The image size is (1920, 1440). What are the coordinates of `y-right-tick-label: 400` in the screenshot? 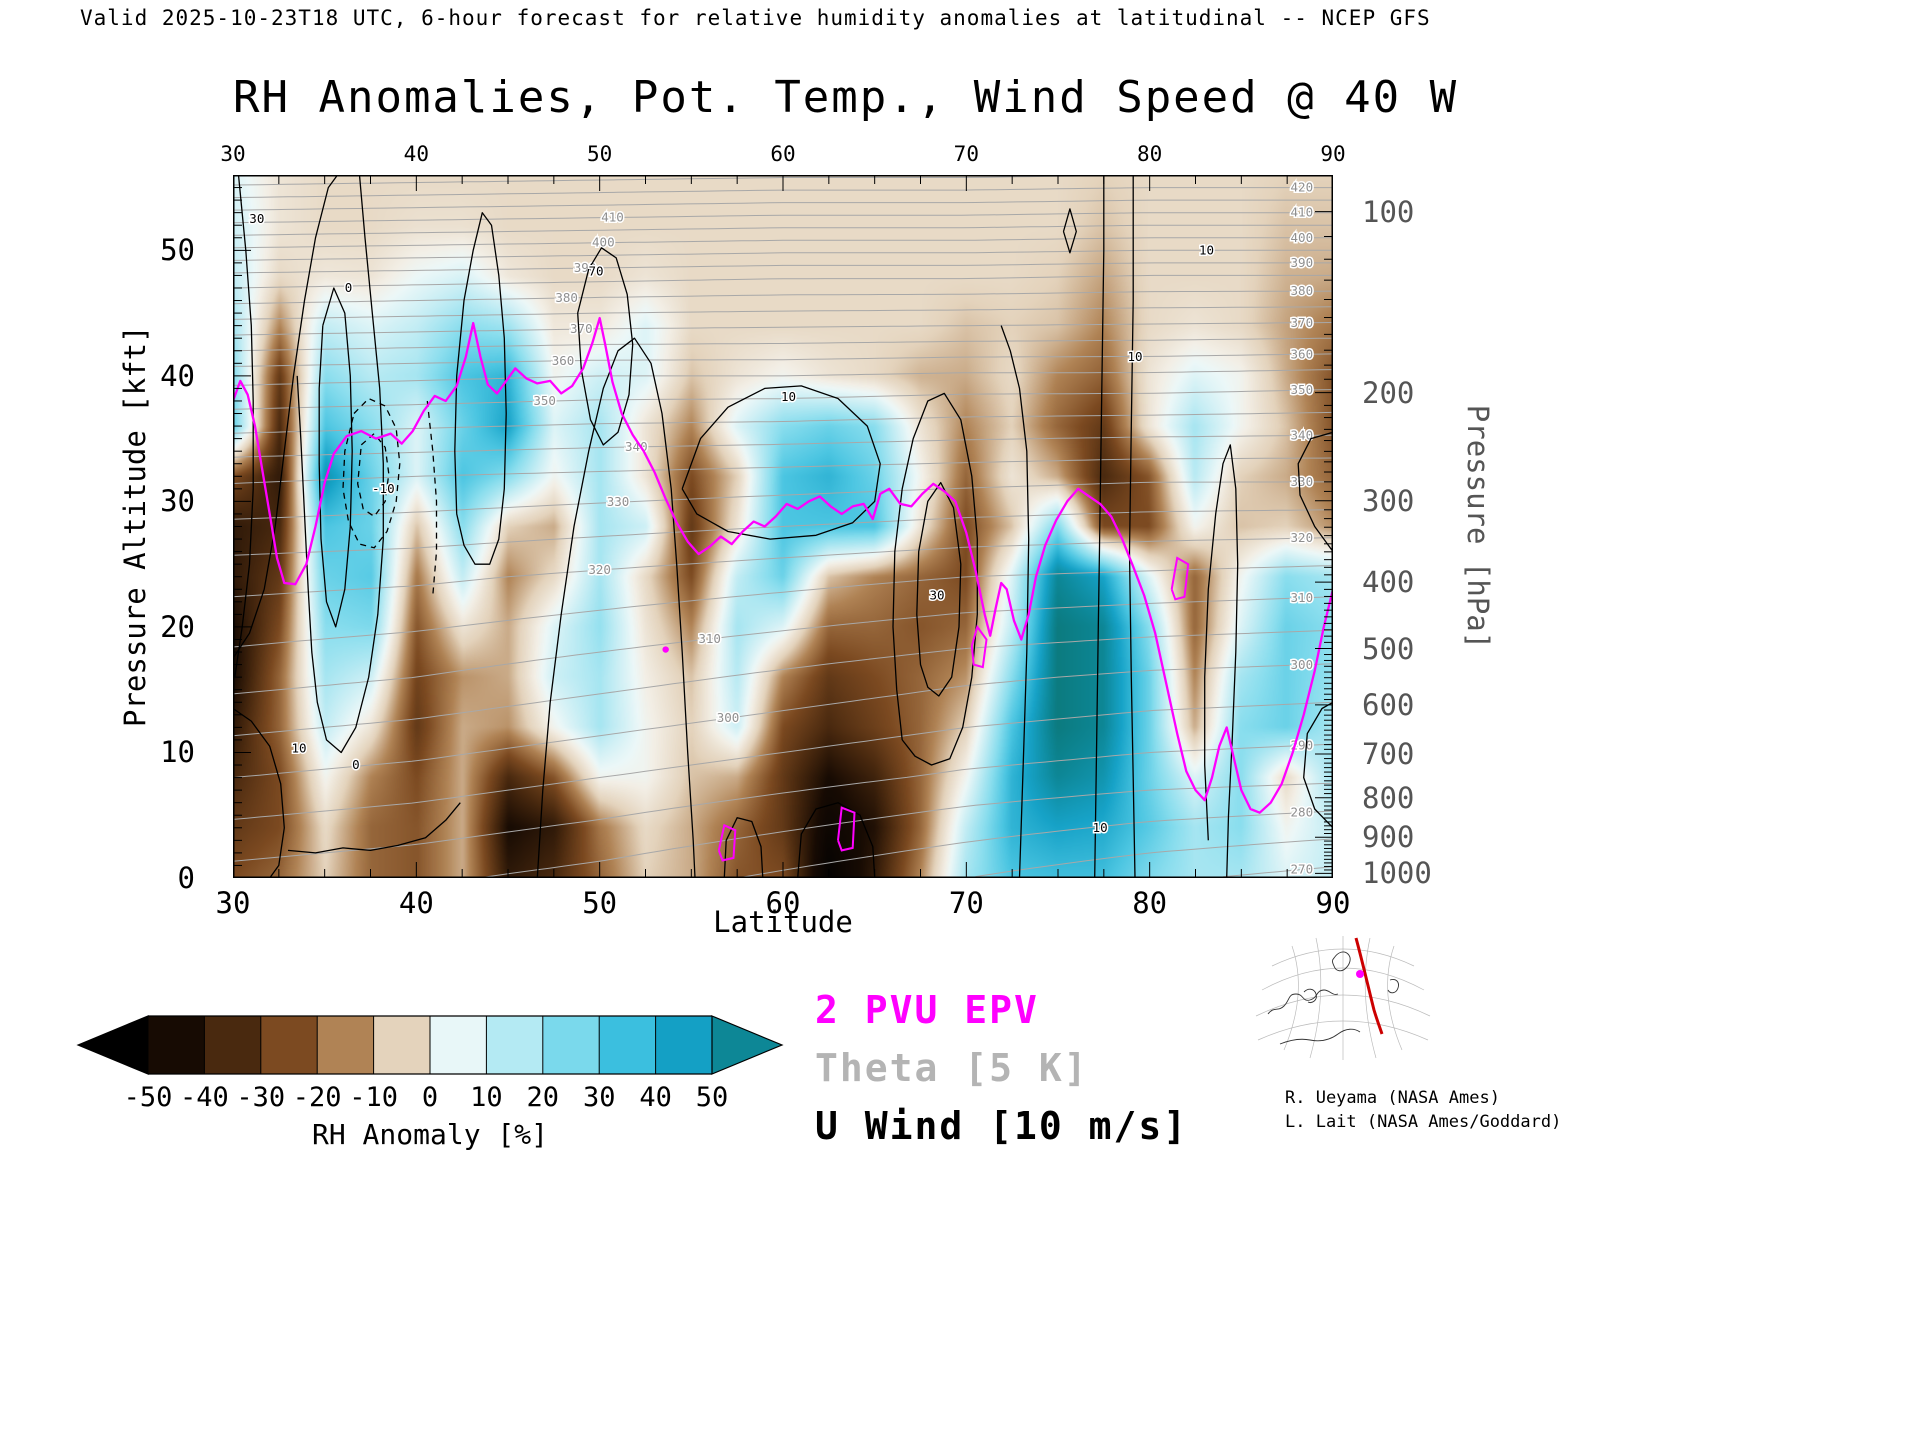 It's located at (1388, 582).